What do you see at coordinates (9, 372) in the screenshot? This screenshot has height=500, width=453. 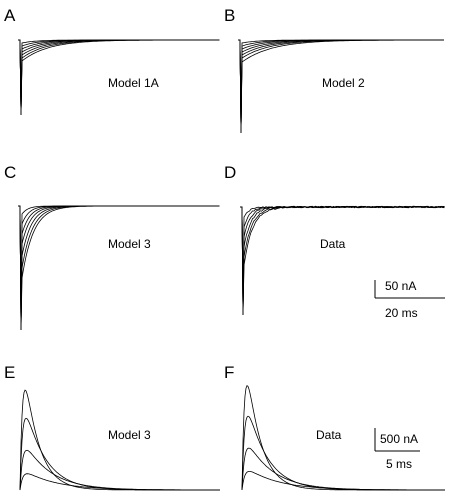 I see `panel-letter: E` at bounding box center [9, 372].